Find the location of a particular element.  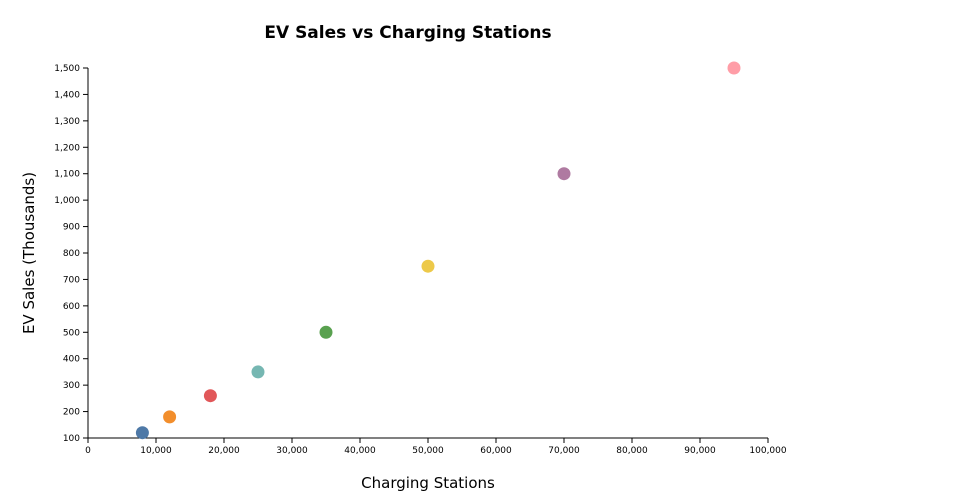

y-tick-label: 500 is located at coordinates (71, 333).